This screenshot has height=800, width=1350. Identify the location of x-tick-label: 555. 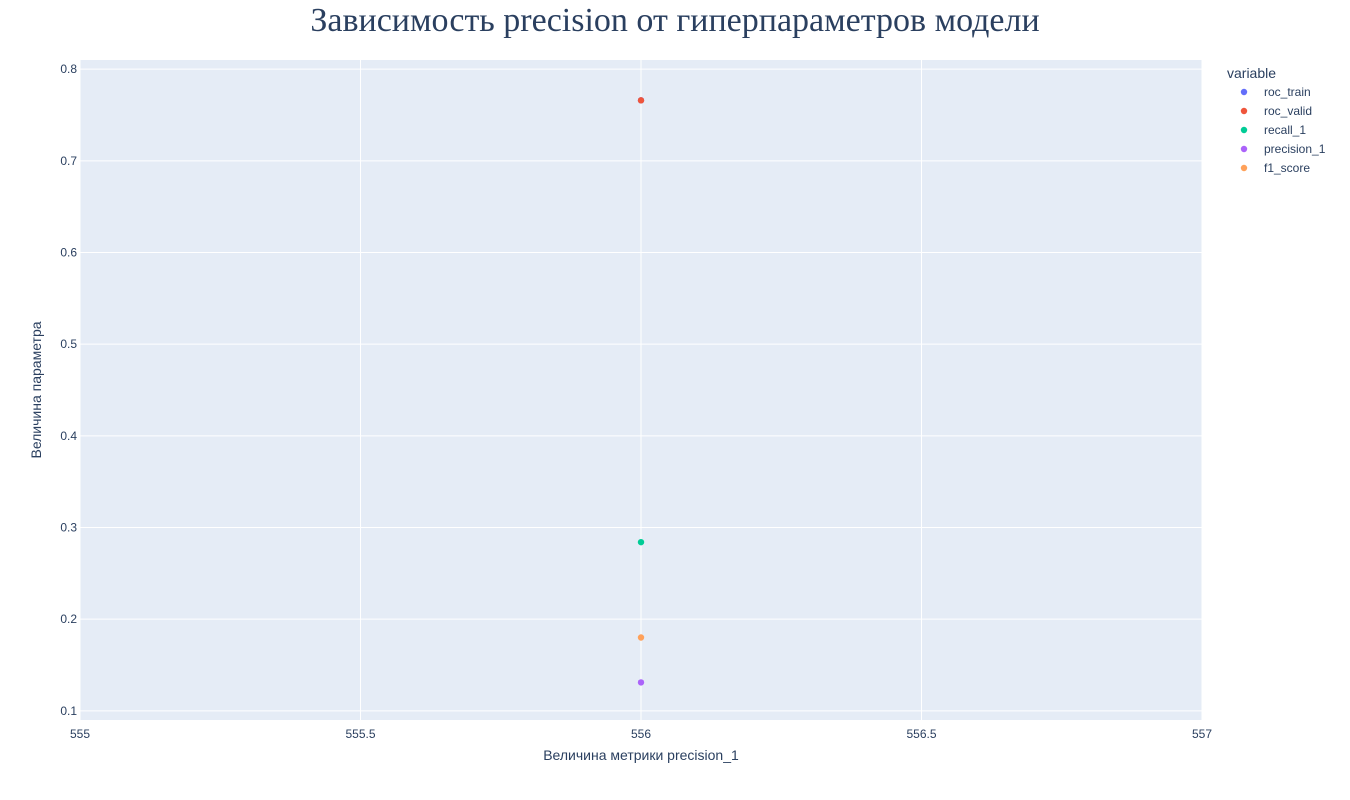
(80, 734).